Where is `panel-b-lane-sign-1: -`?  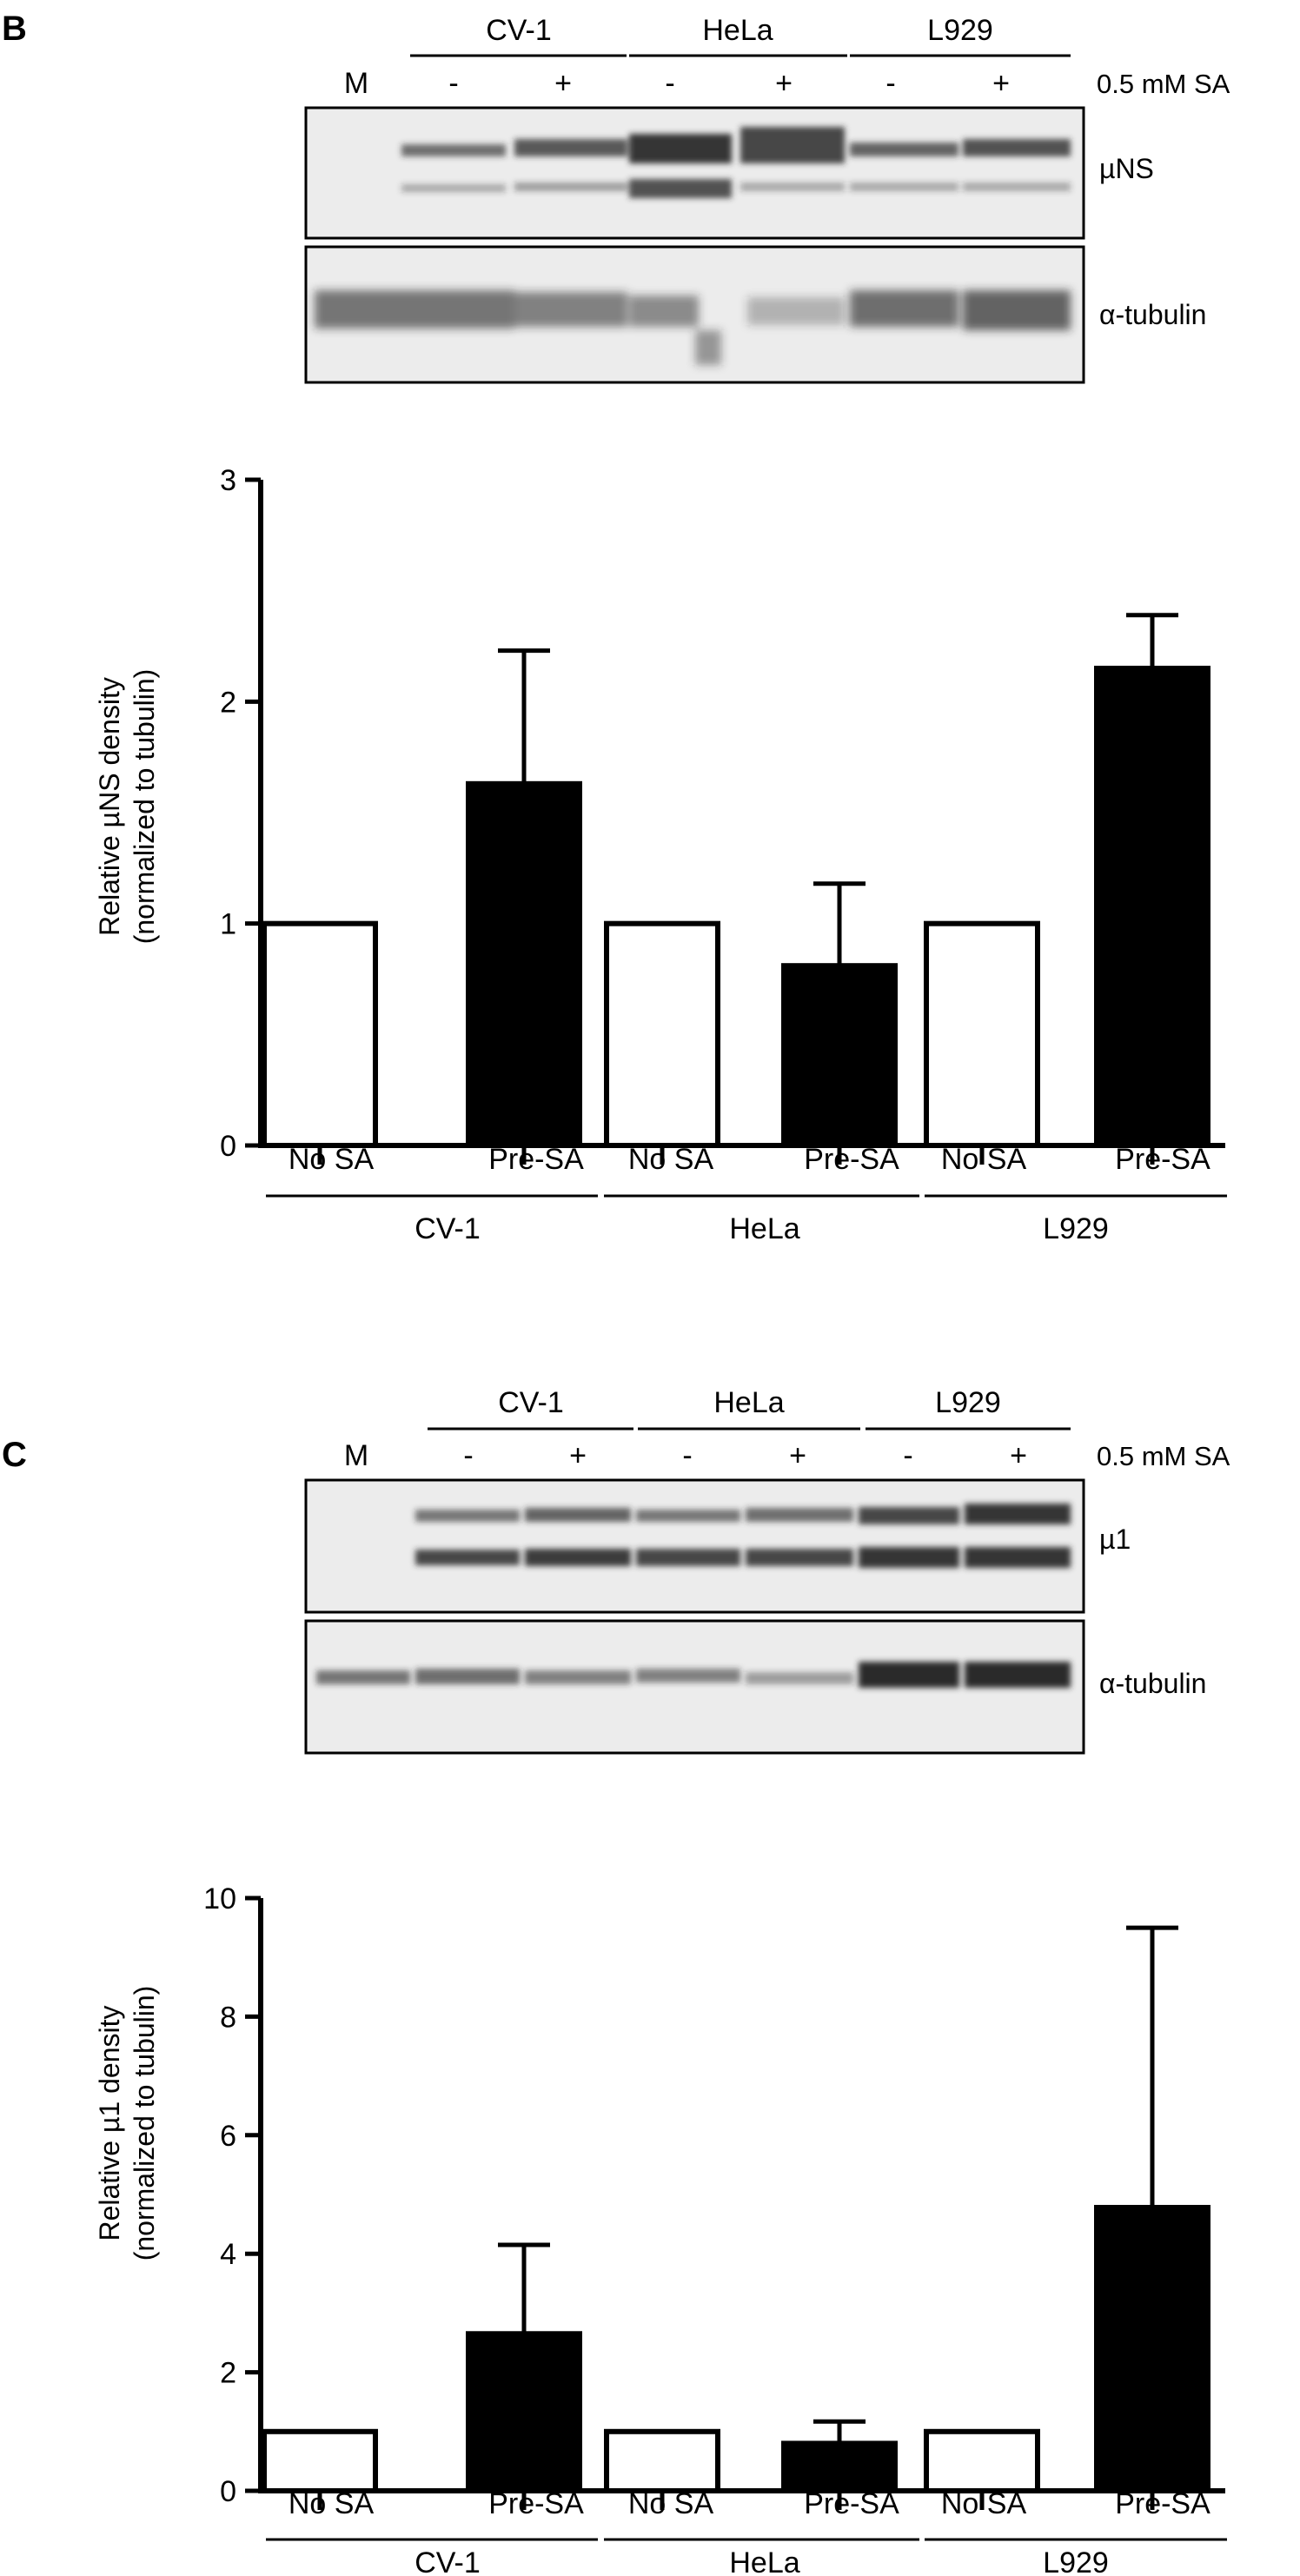
panel-b-lane-sign-1: - is located at coordinates (453, 83).